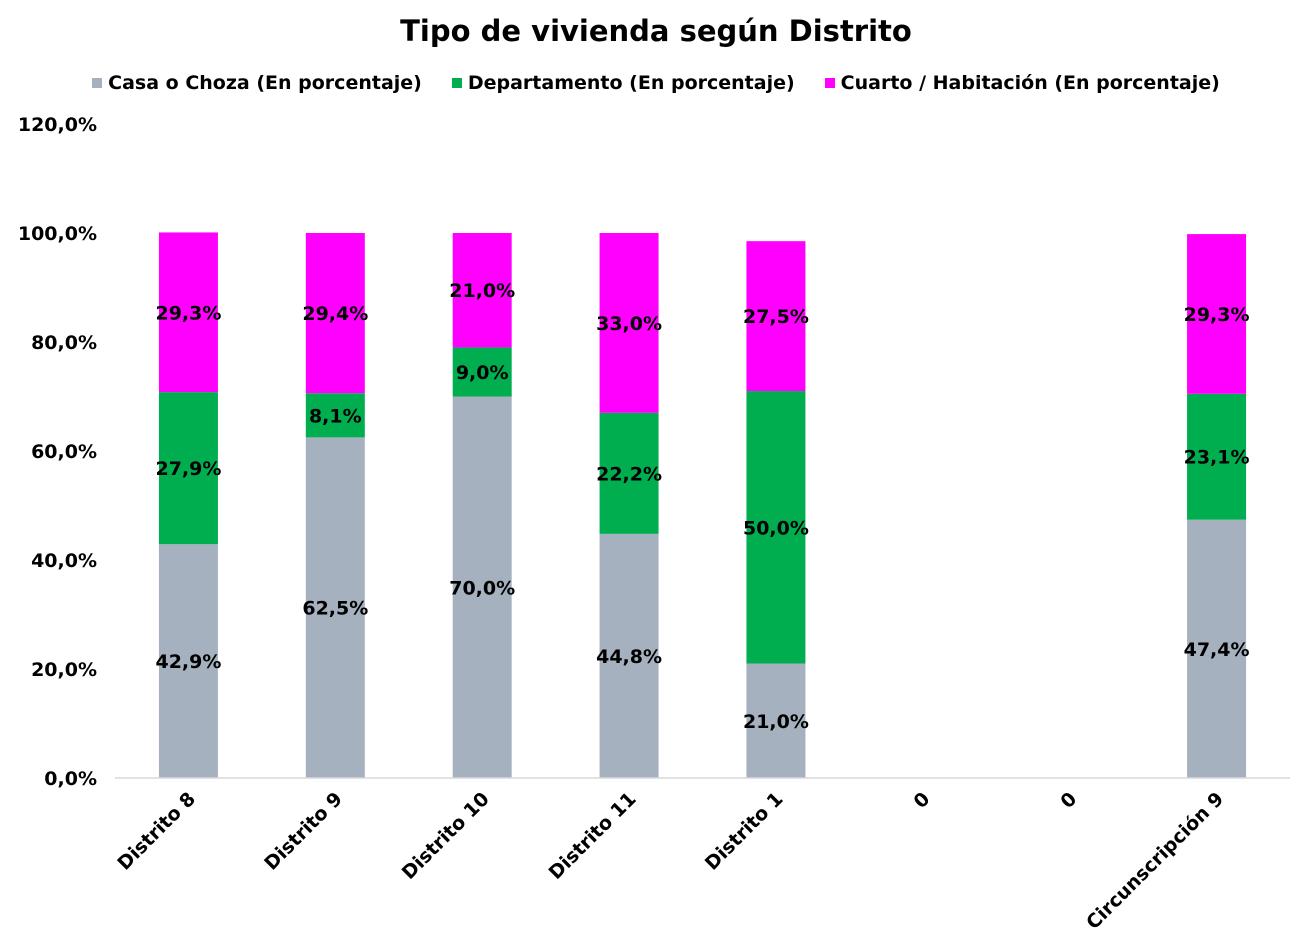  What do you see at coordinates (446, 836) in the screenshot?
I see `x-tick-label: Distrito 10` at bounding box center [446, 836].